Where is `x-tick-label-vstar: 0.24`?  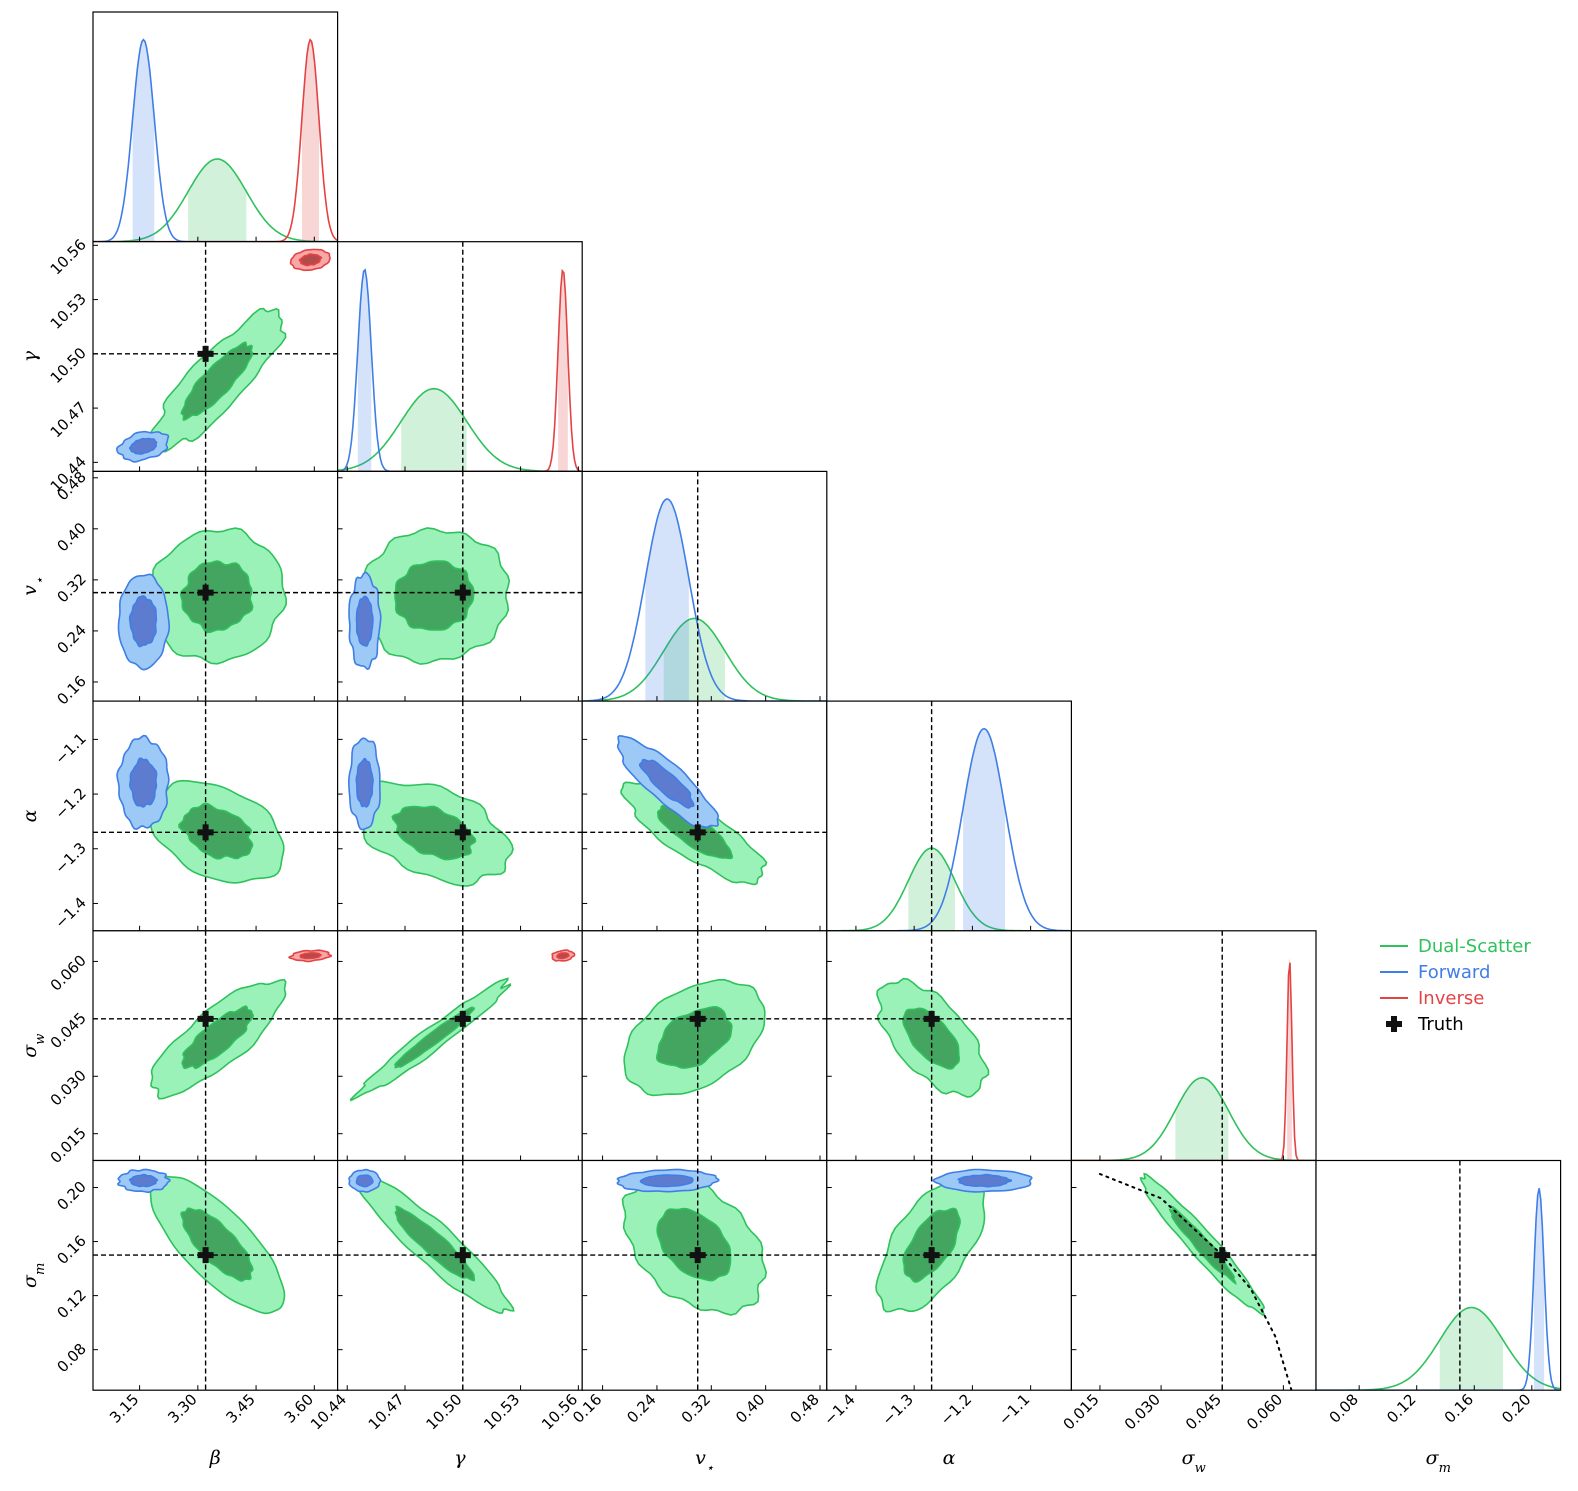
x-tick-label-vstar: 0.24 is located at coordinates (641, 1408).